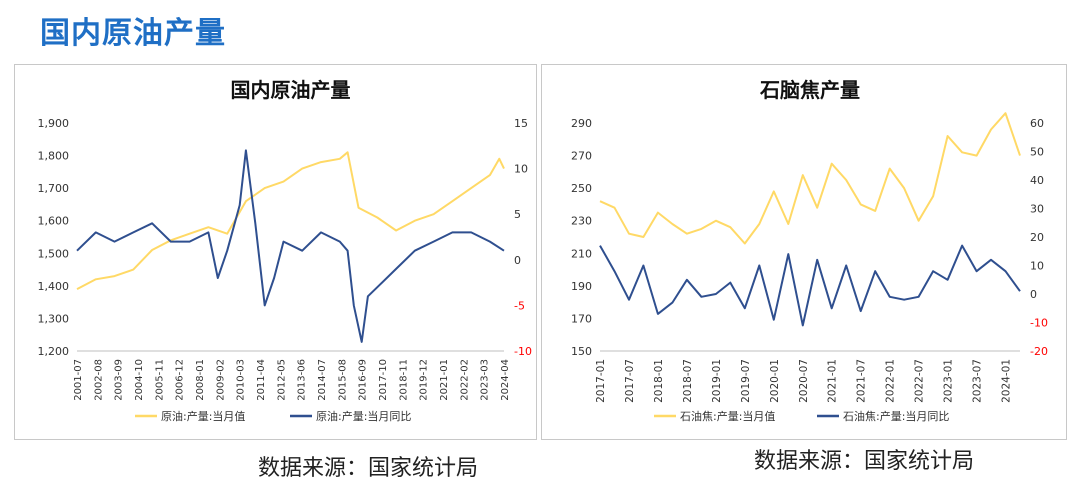  I want to click on x-axis-tick-label: 2012-05, so click(281, 380).